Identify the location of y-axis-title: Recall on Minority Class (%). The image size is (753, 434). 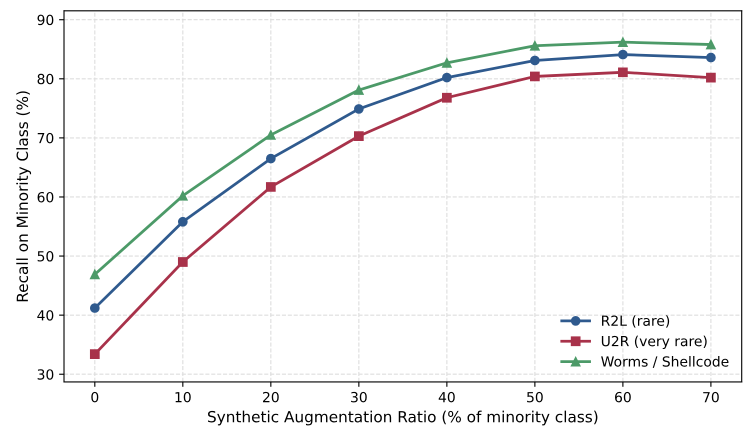
(24, 196).